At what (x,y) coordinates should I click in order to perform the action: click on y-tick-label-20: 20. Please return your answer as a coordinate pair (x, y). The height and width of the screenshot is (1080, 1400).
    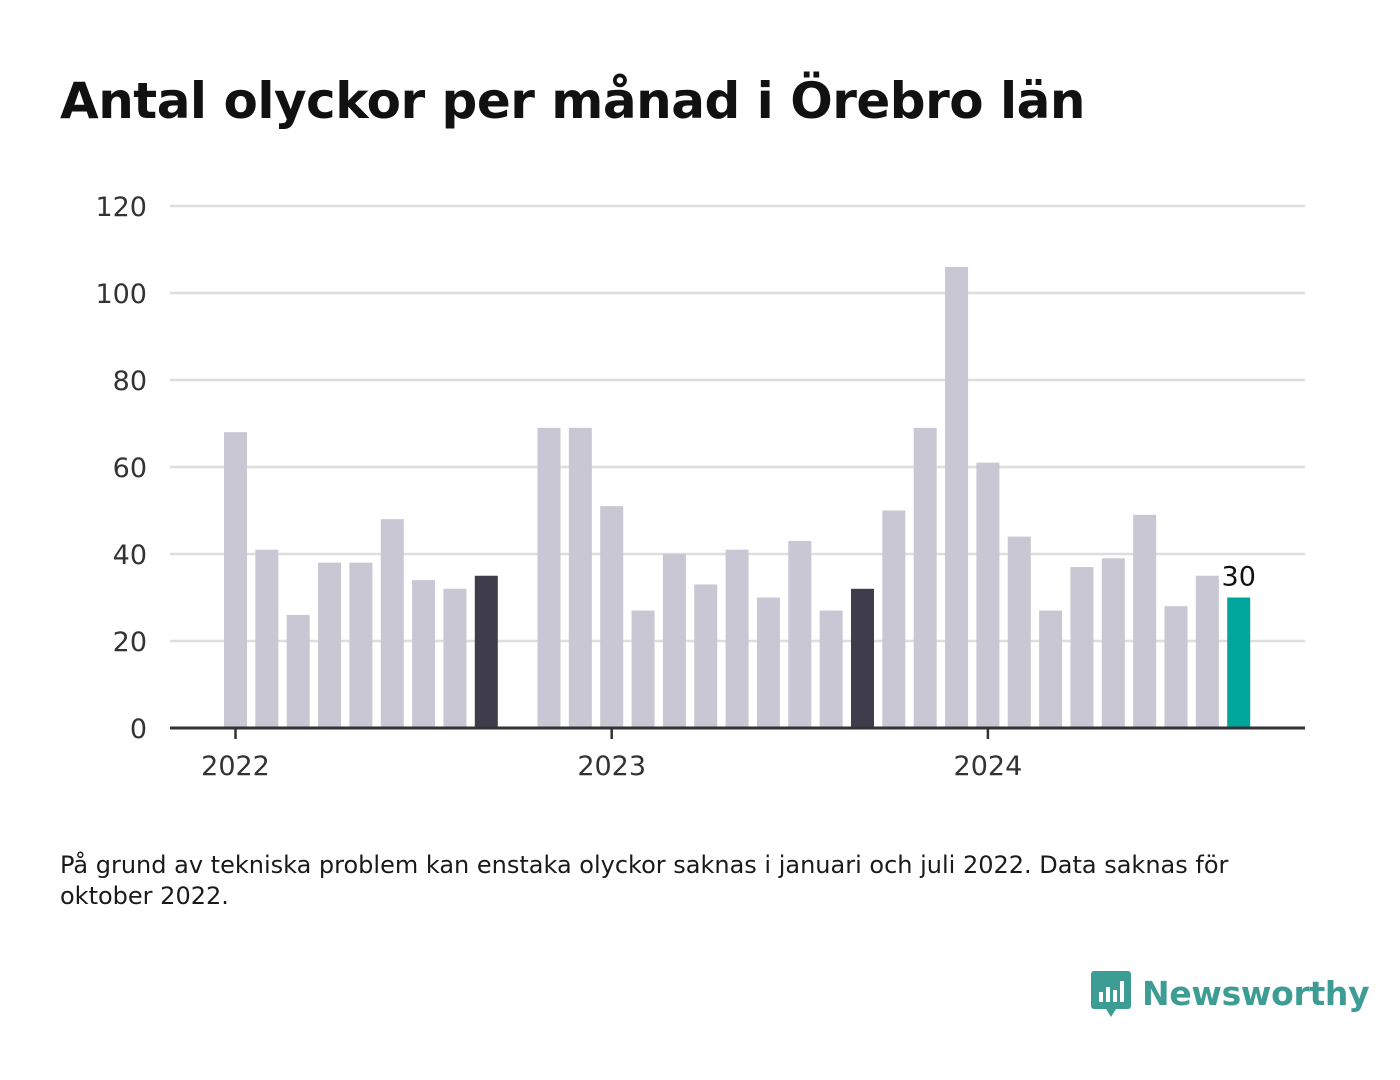
    Looking at the image, I should click on (130, 642).